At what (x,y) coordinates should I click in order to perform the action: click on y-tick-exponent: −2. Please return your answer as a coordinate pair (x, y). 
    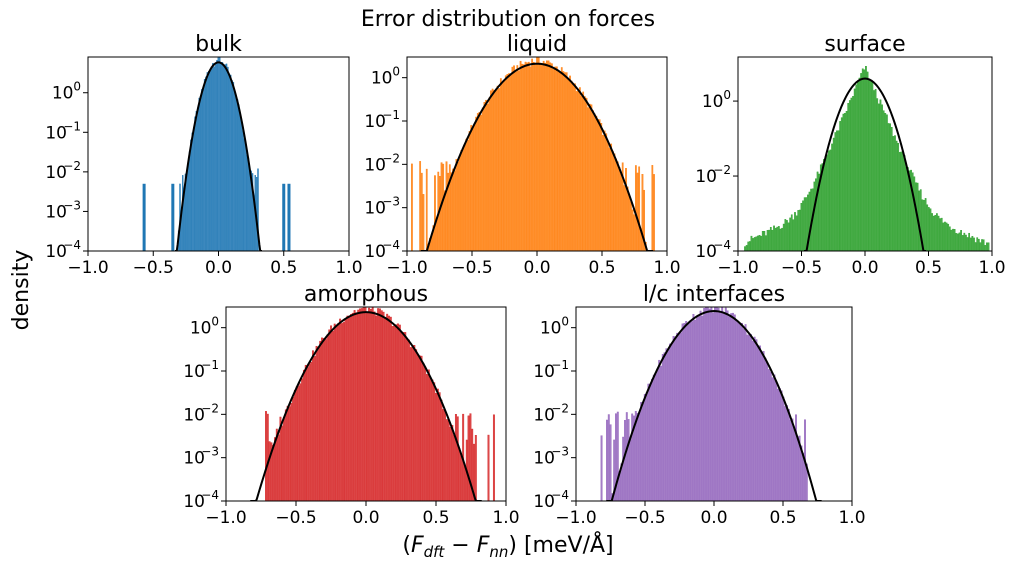
    Looking at the image, I should click on (72, 166).